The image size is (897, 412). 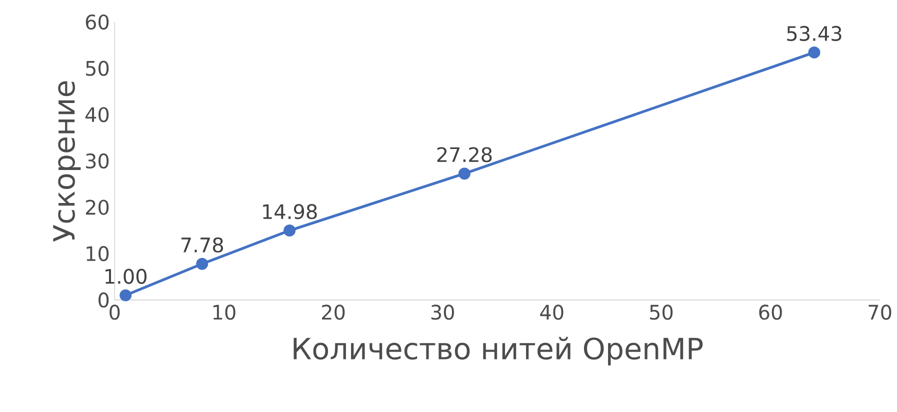 What do you see at coordinates (115, 312) in the screenshot?
I see `x-tick-label: 0` at bounding box center [115, 312].